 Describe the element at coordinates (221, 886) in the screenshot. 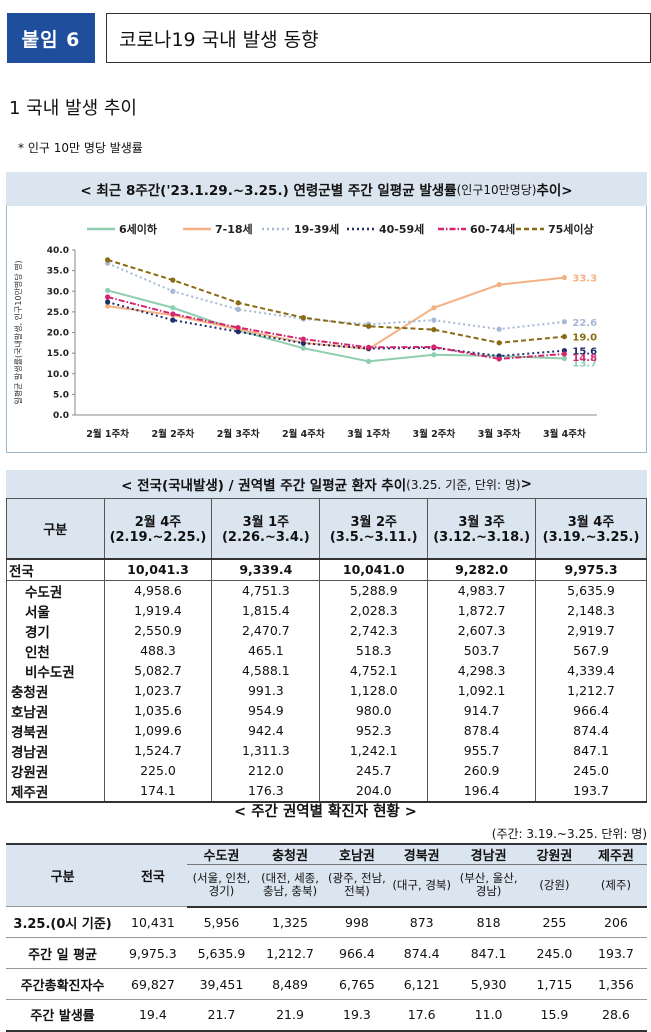

I see `region-desc: (서울, 인천, 경기)` at that location.